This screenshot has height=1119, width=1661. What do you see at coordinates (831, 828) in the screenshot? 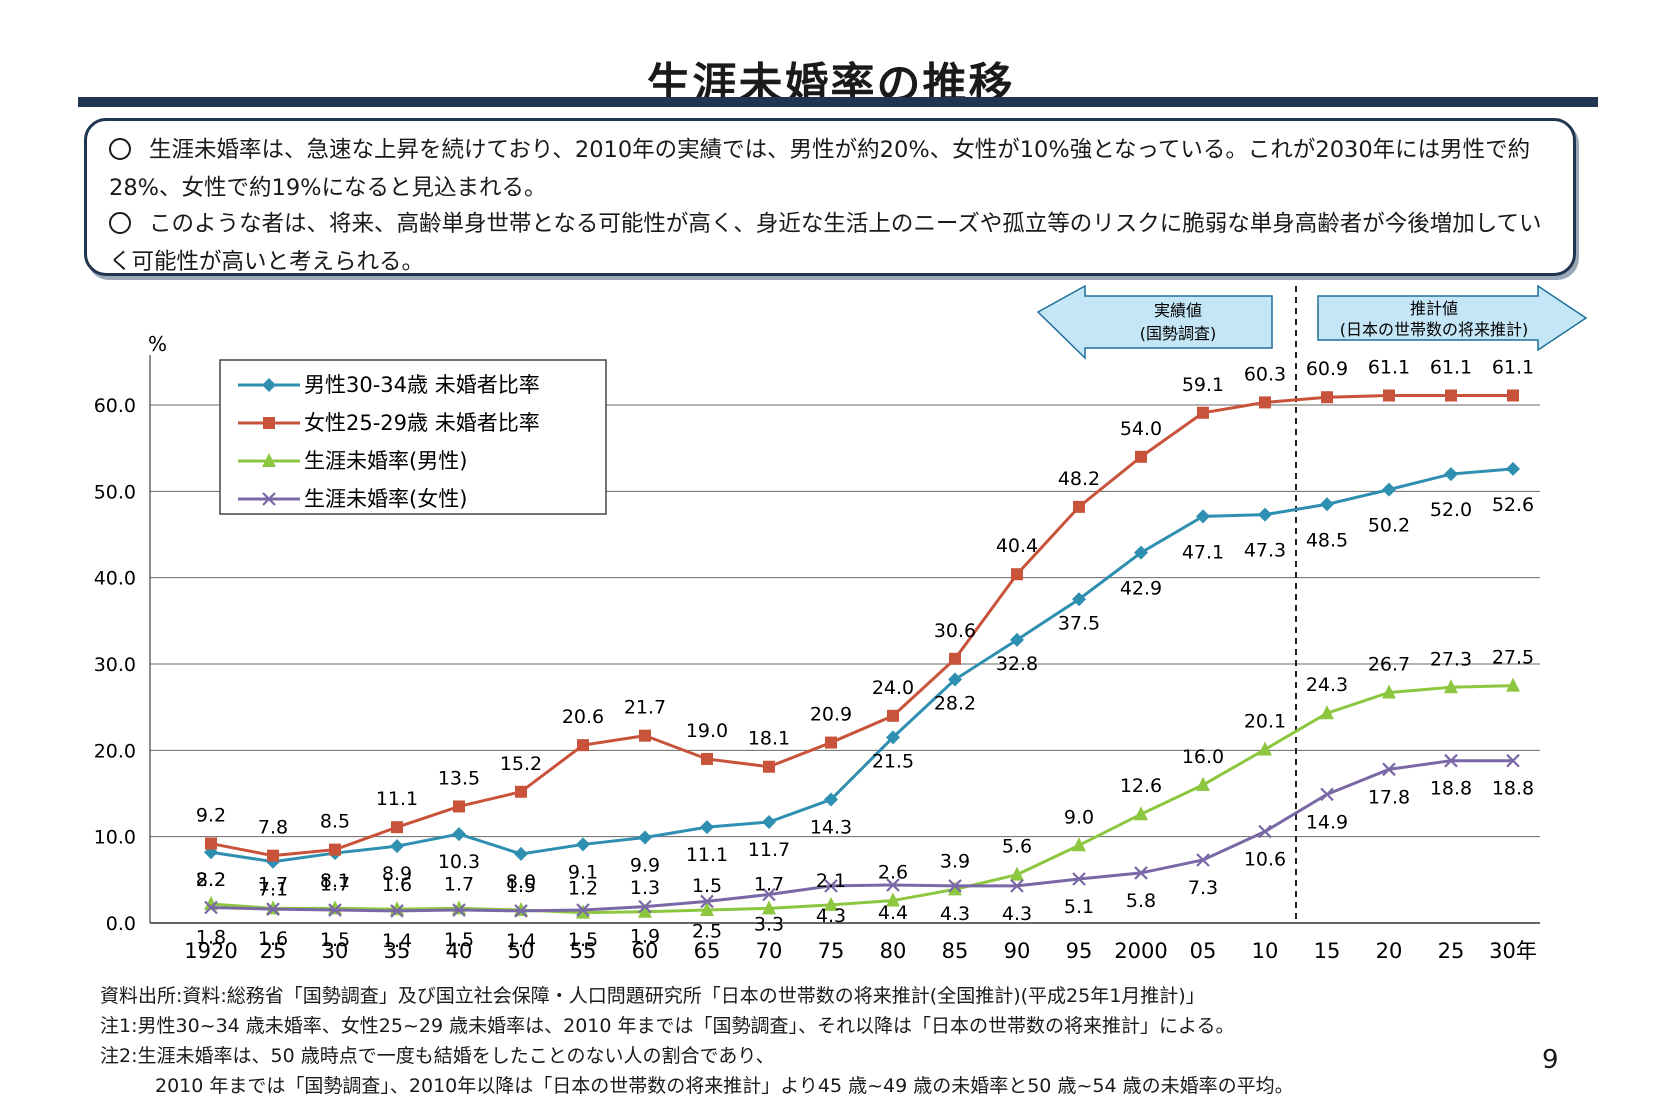
I see `data-label: 14.3` at bounding box center [831, 828].